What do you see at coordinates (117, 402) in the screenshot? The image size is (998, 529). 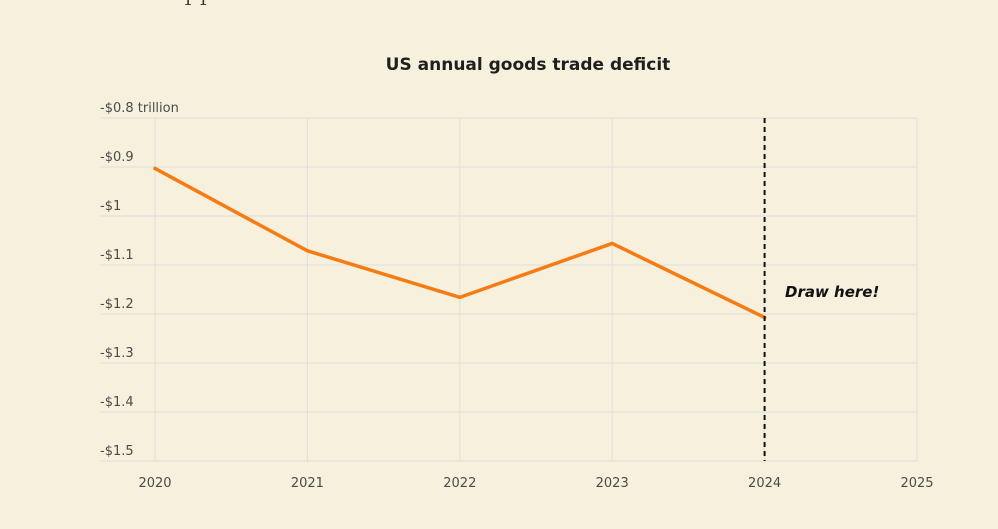 I see `y-tick-label: -$1.4` at bounding box center [117, 402].